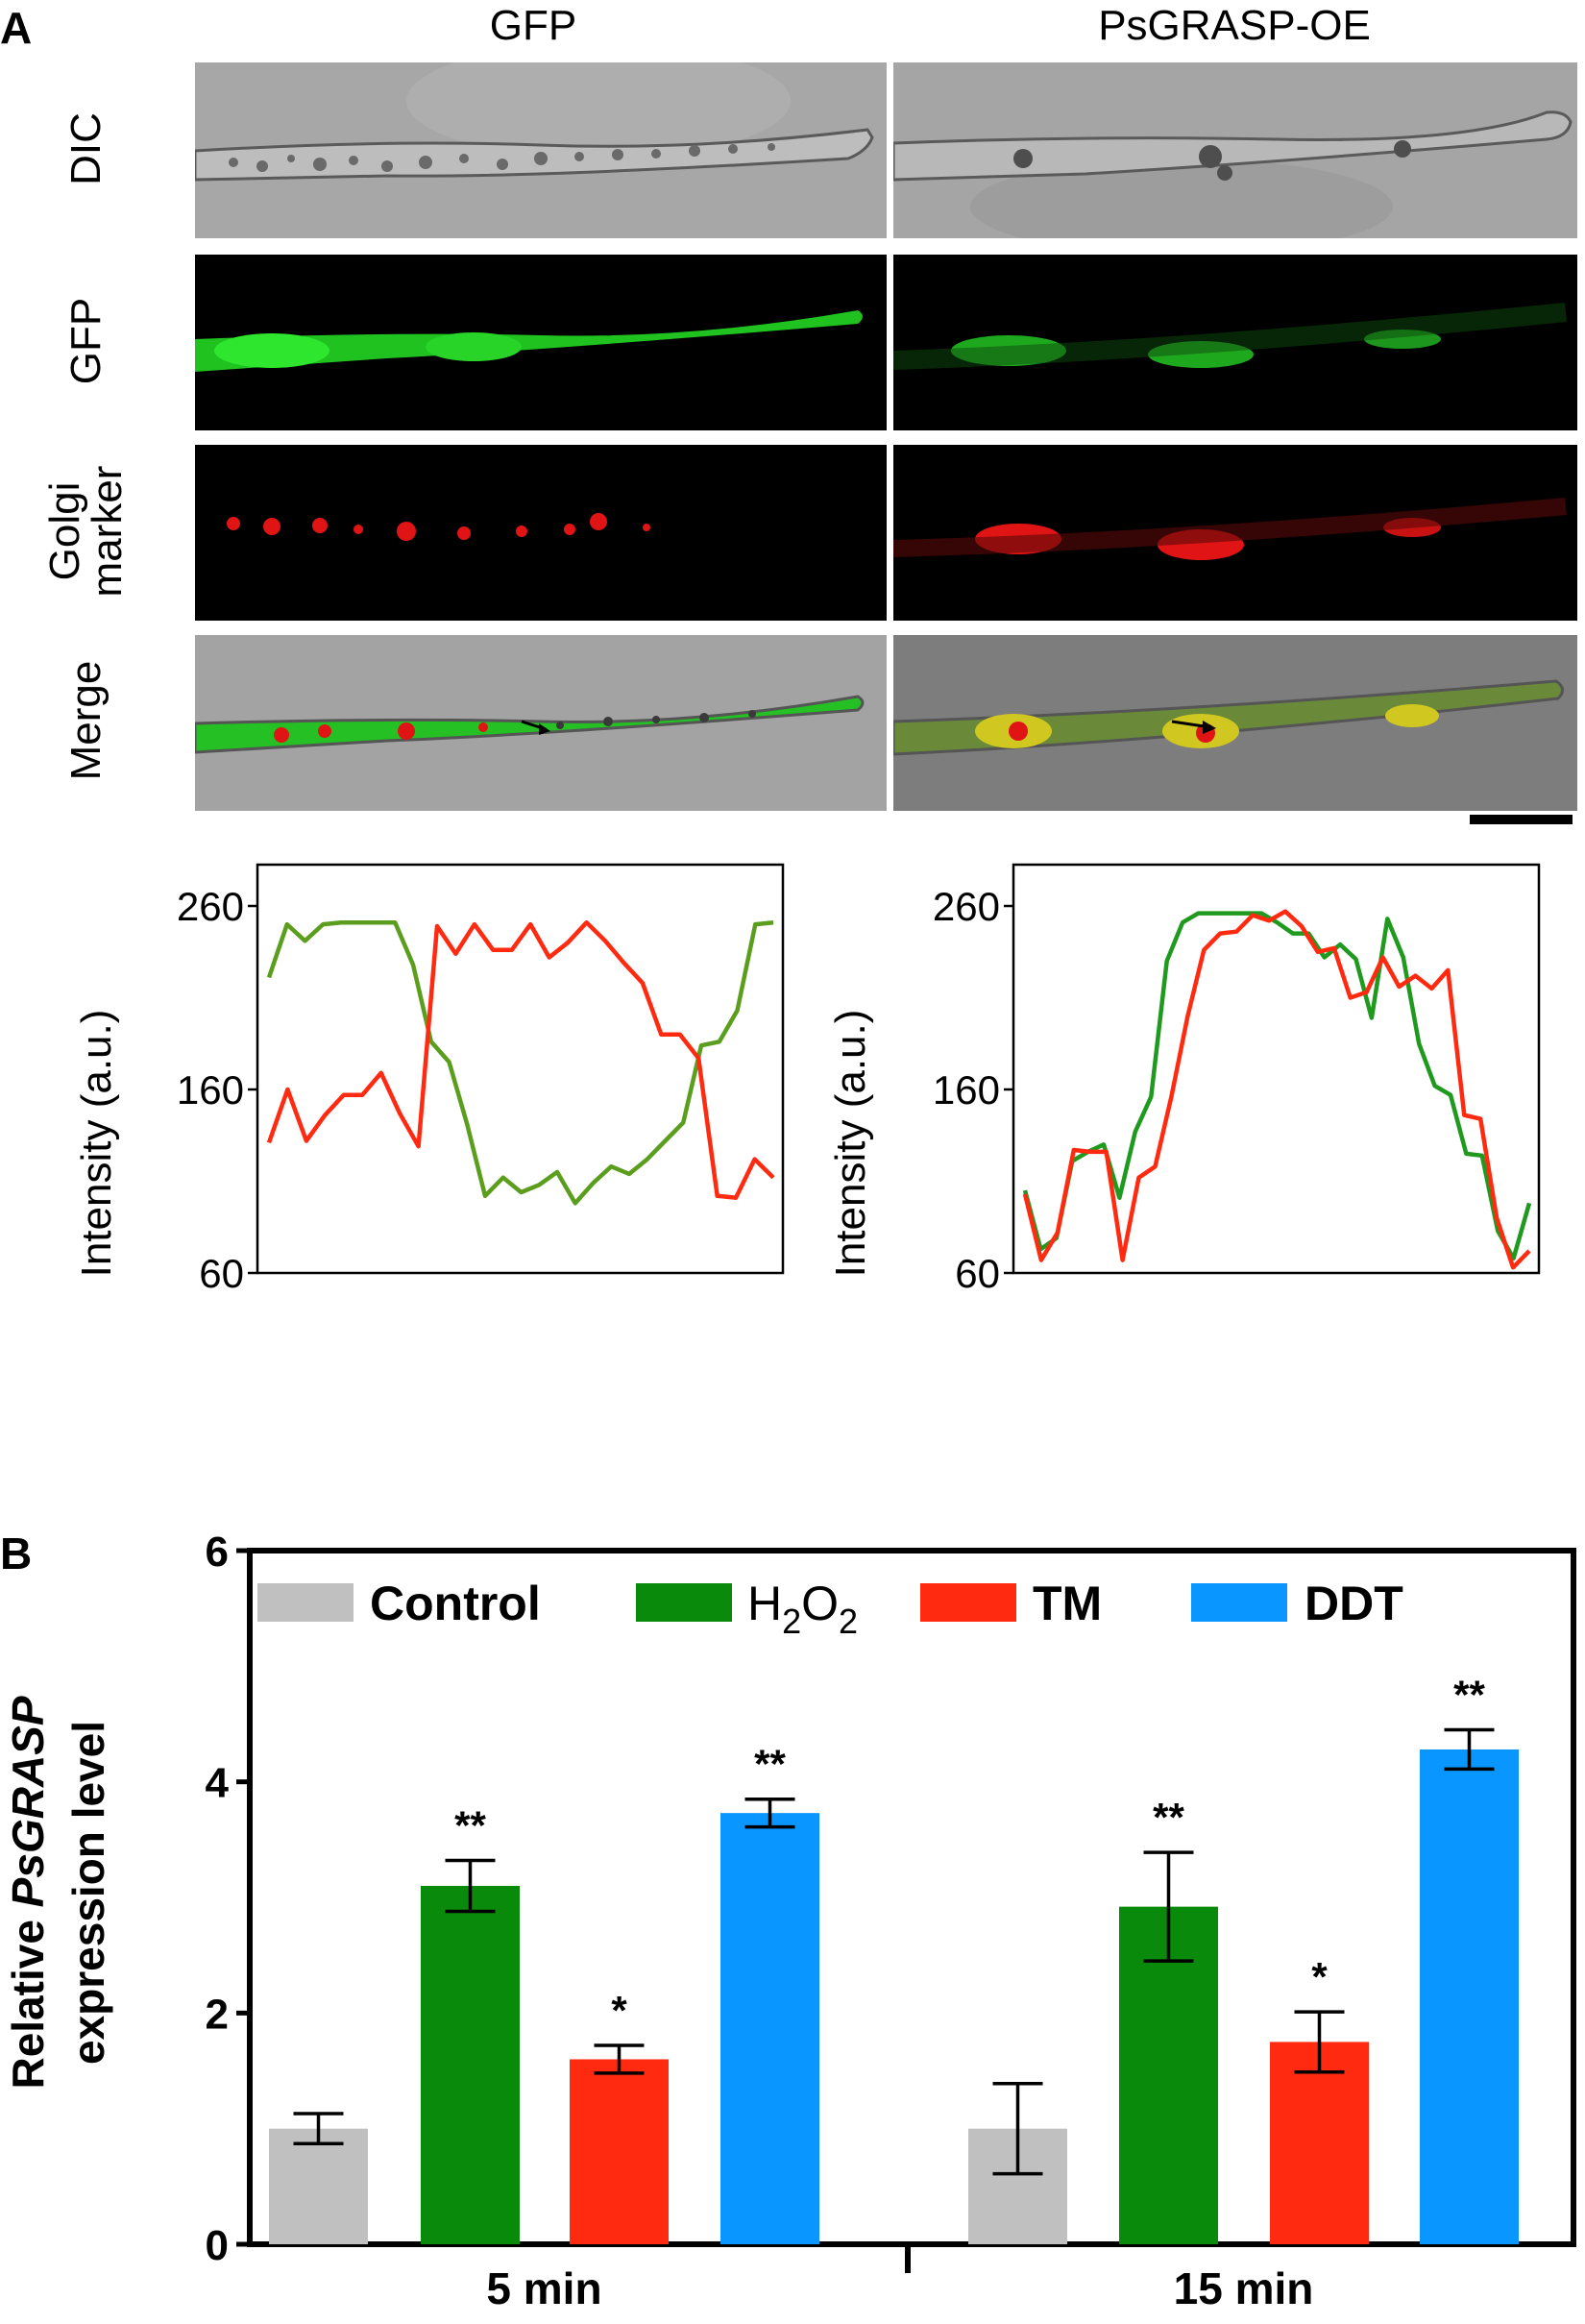 The image size is (1585, 2324). I want to click on column-title-gfp: GFP, so click(533, 25).